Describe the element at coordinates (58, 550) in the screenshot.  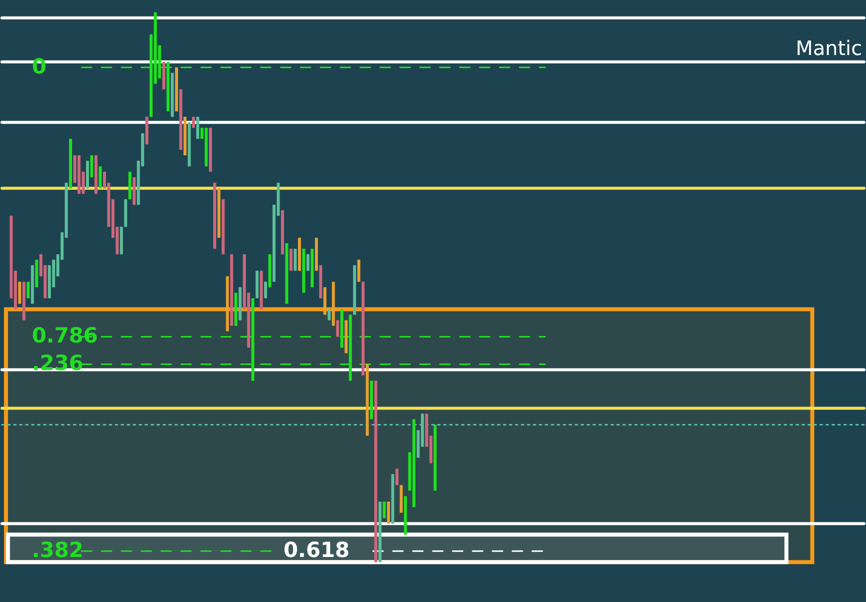
I see `annotation: .382` at that location.